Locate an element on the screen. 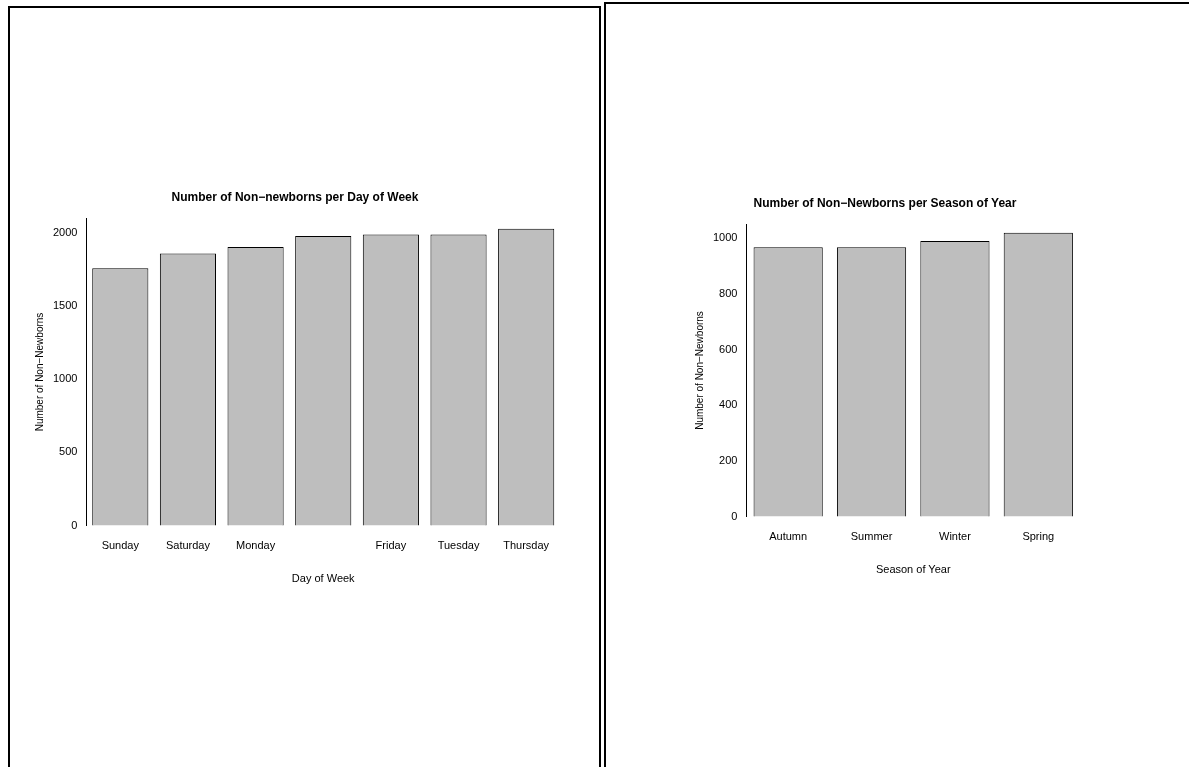 This screenshot has height=767, width=1189. x-axis-title: Day of Week is located at coordinates (323, 578).